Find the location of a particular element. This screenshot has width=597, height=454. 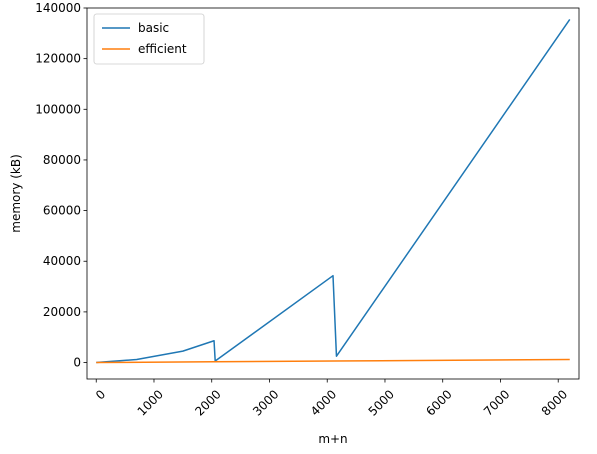

x-tick-label: 4000 is located at coordinates (323, 402).